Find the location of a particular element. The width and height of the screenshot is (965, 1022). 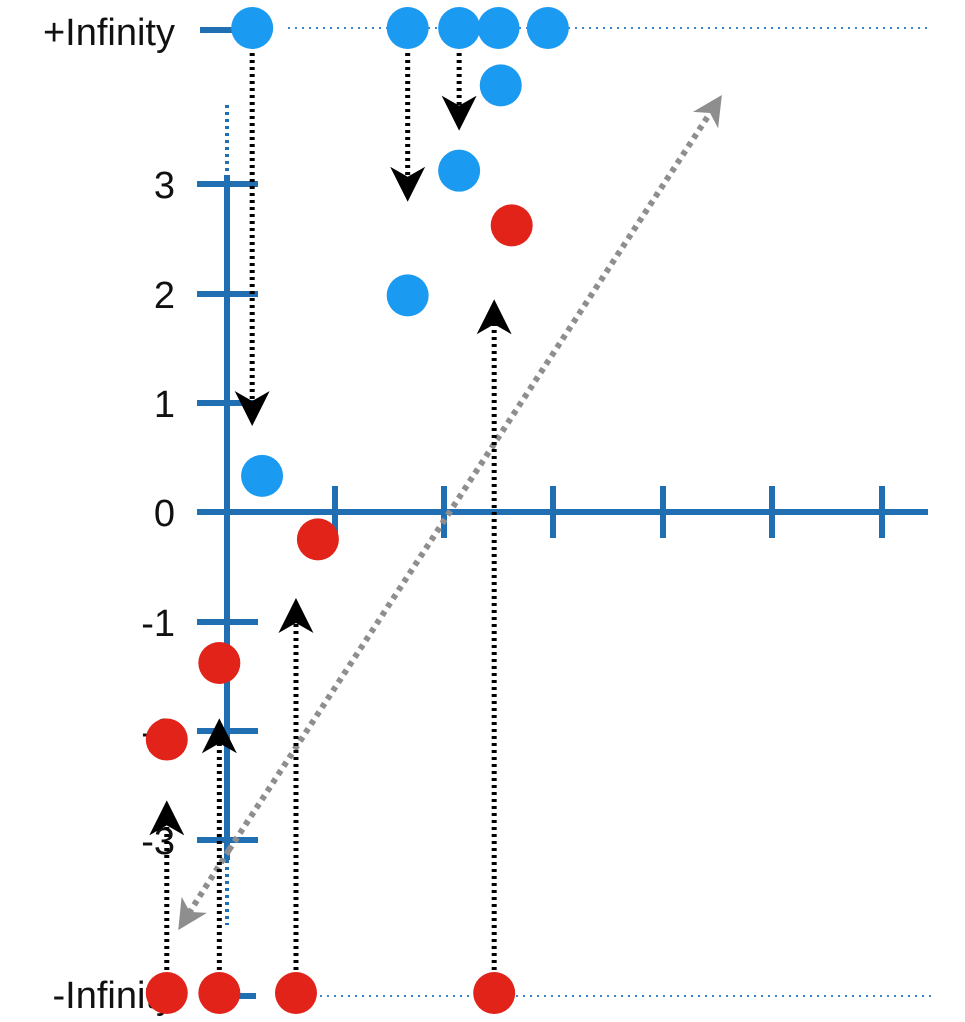

y-tick-minus-3: -3 is located at coordinates (199, 842).